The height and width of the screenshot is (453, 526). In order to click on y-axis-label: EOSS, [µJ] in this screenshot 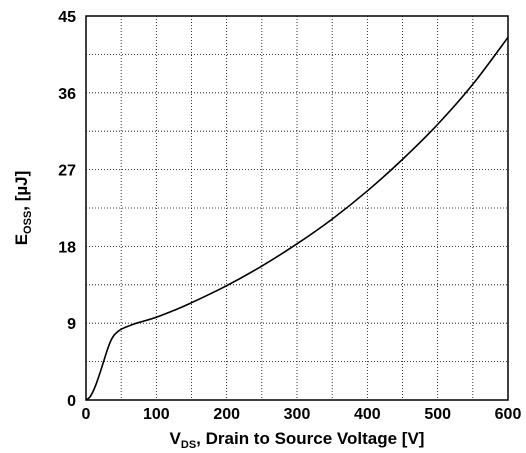, I will do `click(23, 208)`.